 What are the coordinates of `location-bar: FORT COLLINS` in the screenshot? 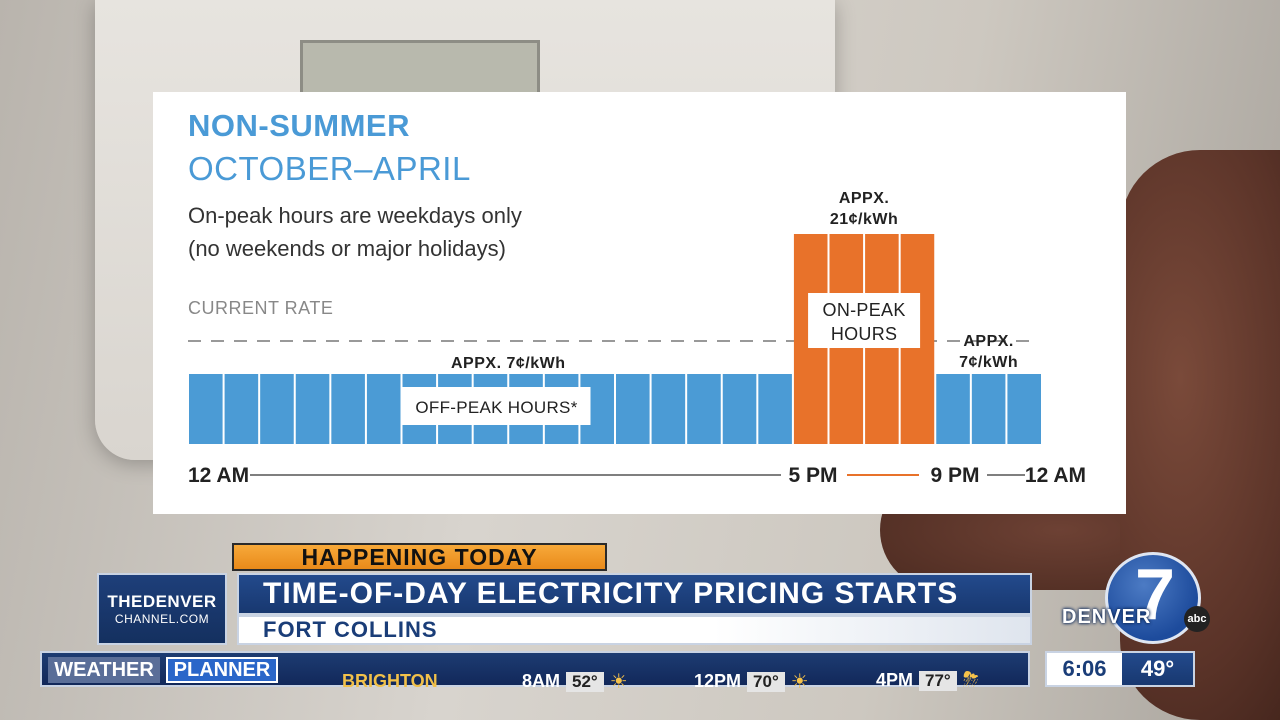 It's located at (634, 630).